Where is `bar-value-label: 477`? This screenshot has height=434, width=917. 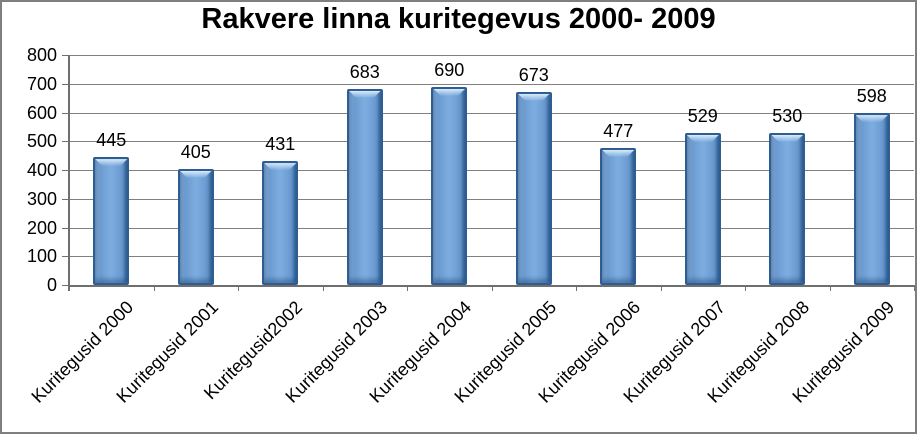
bar-value-label: 477 is located at coordinates (618, 130).